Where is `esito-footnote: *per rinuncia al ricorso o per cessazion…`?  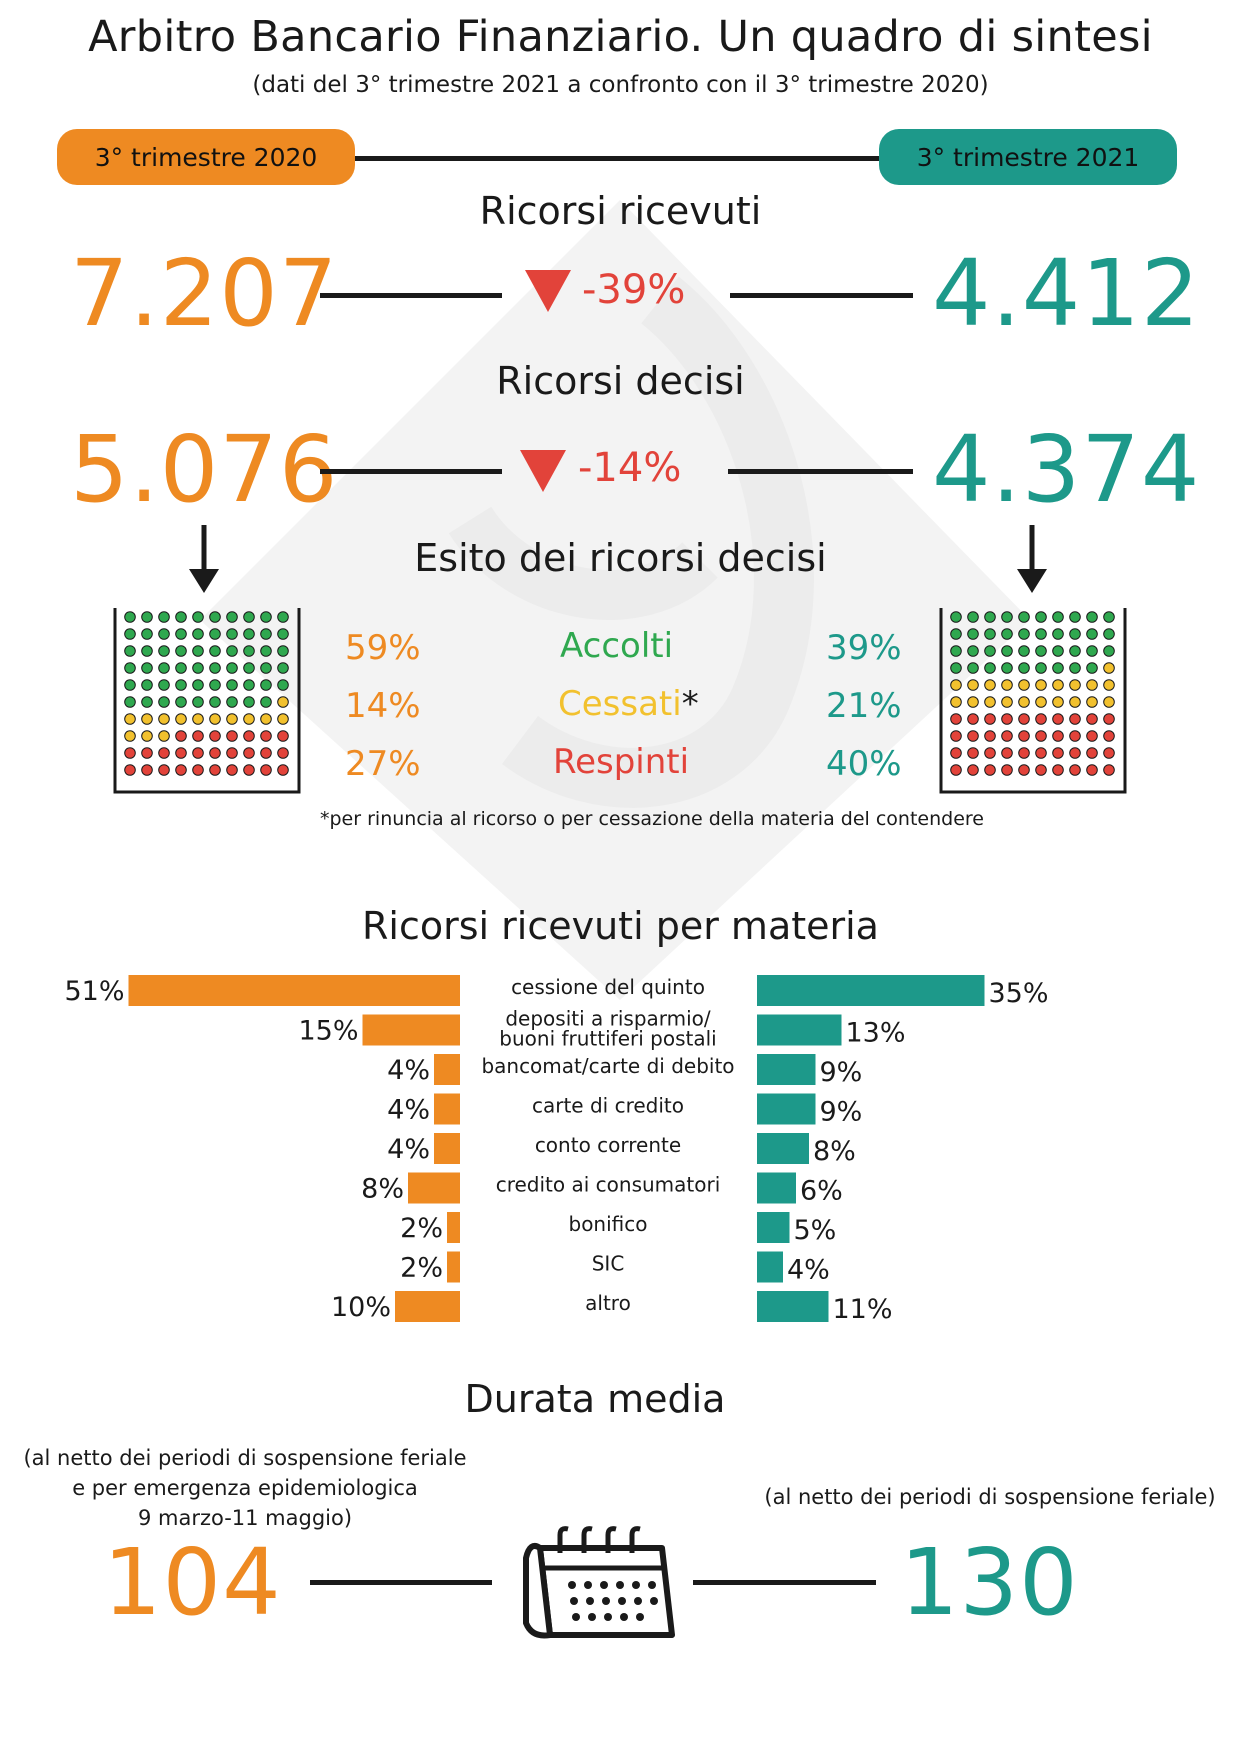 esito-footnote: *per rinuncia al ricorso o per cessazion… is located at coordinates (652, 819).